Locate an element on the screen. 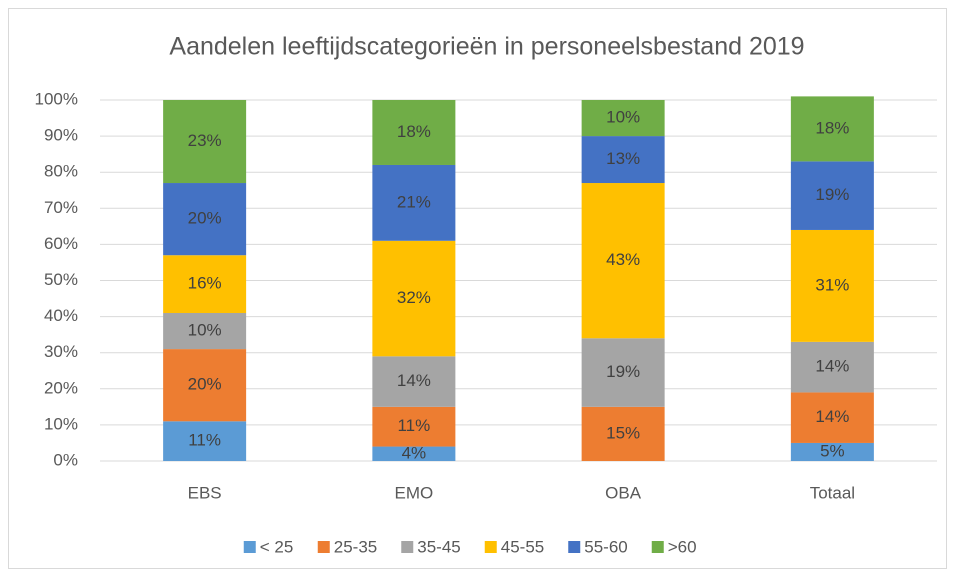  data-label: 23% is located at coordinates (205, 140).